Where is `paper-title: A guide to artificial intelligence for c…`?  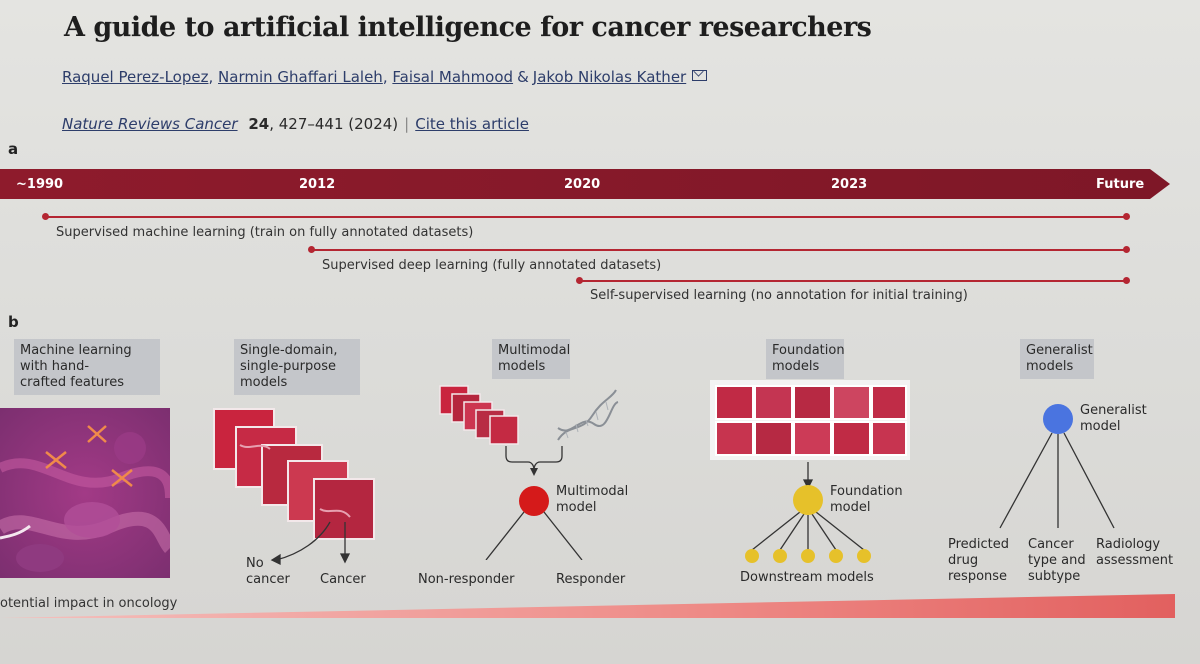 paper-title: A guide to artificial intelligence for c… is located at coordinates (468, 27).